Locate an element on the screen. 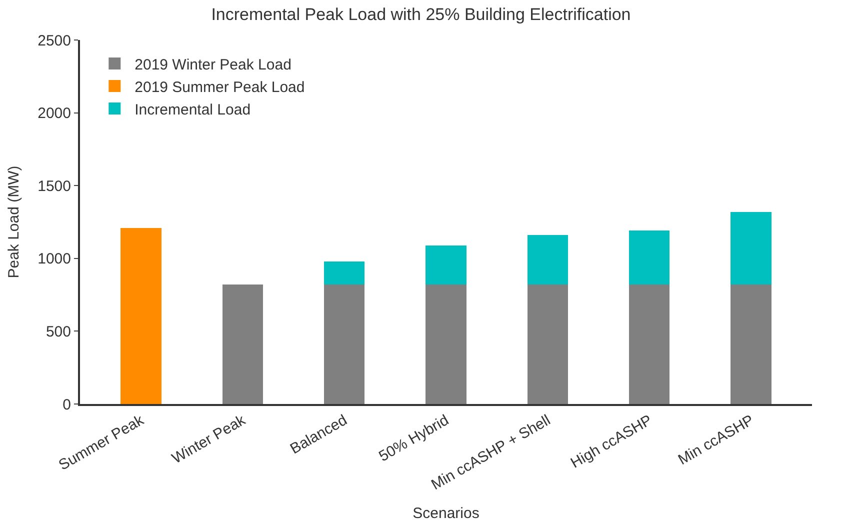 This screenshot has width=842, height=531. y-tick-label: 0 is located at coordinates (66, 405).